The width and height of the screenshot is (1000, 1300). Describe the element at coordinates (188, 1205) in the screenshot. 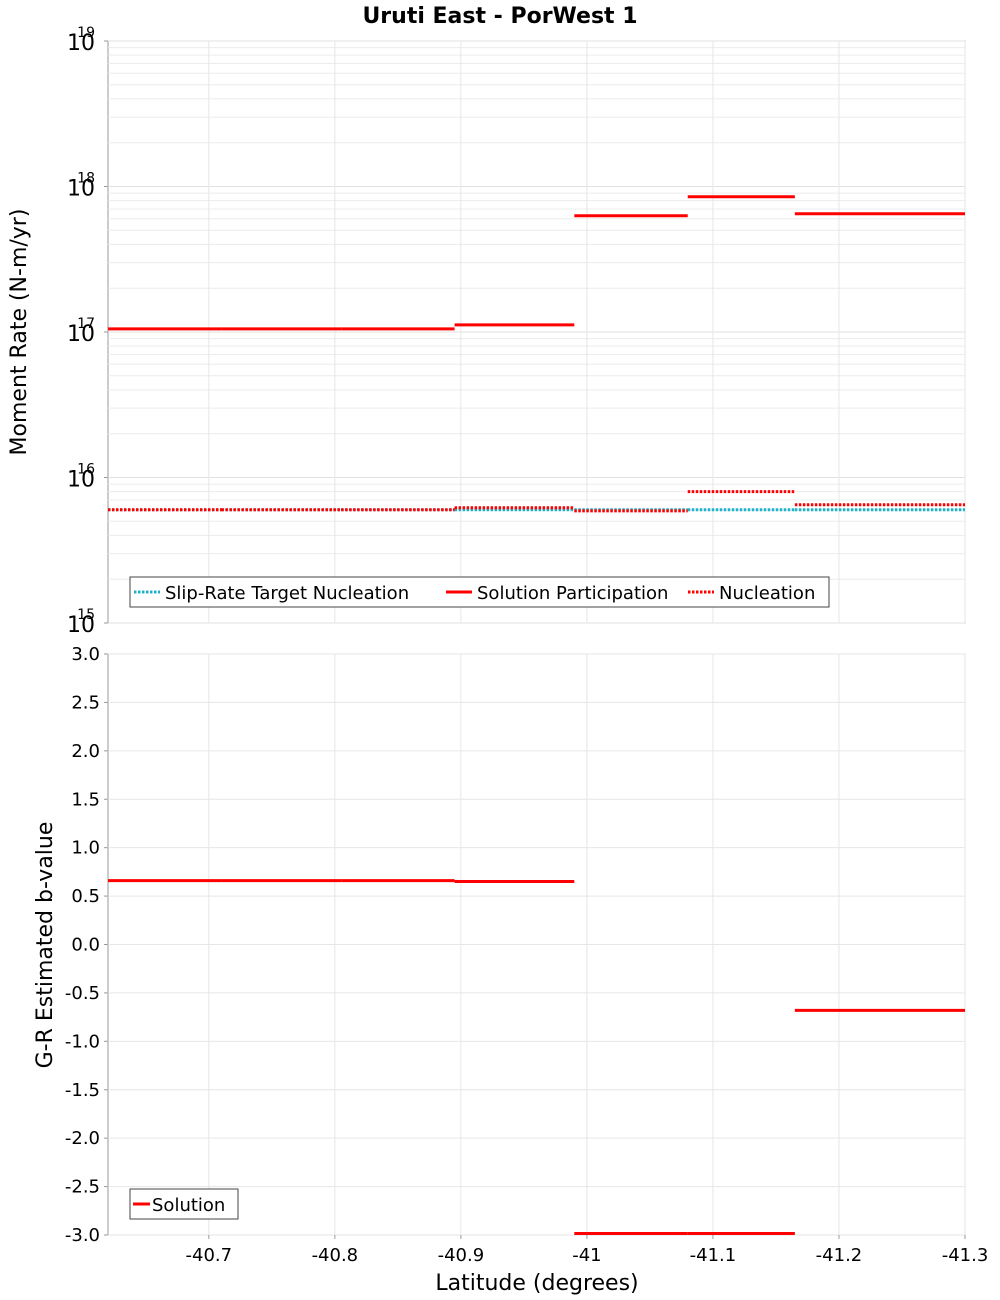

I see `legend-label: Solution` at that location.